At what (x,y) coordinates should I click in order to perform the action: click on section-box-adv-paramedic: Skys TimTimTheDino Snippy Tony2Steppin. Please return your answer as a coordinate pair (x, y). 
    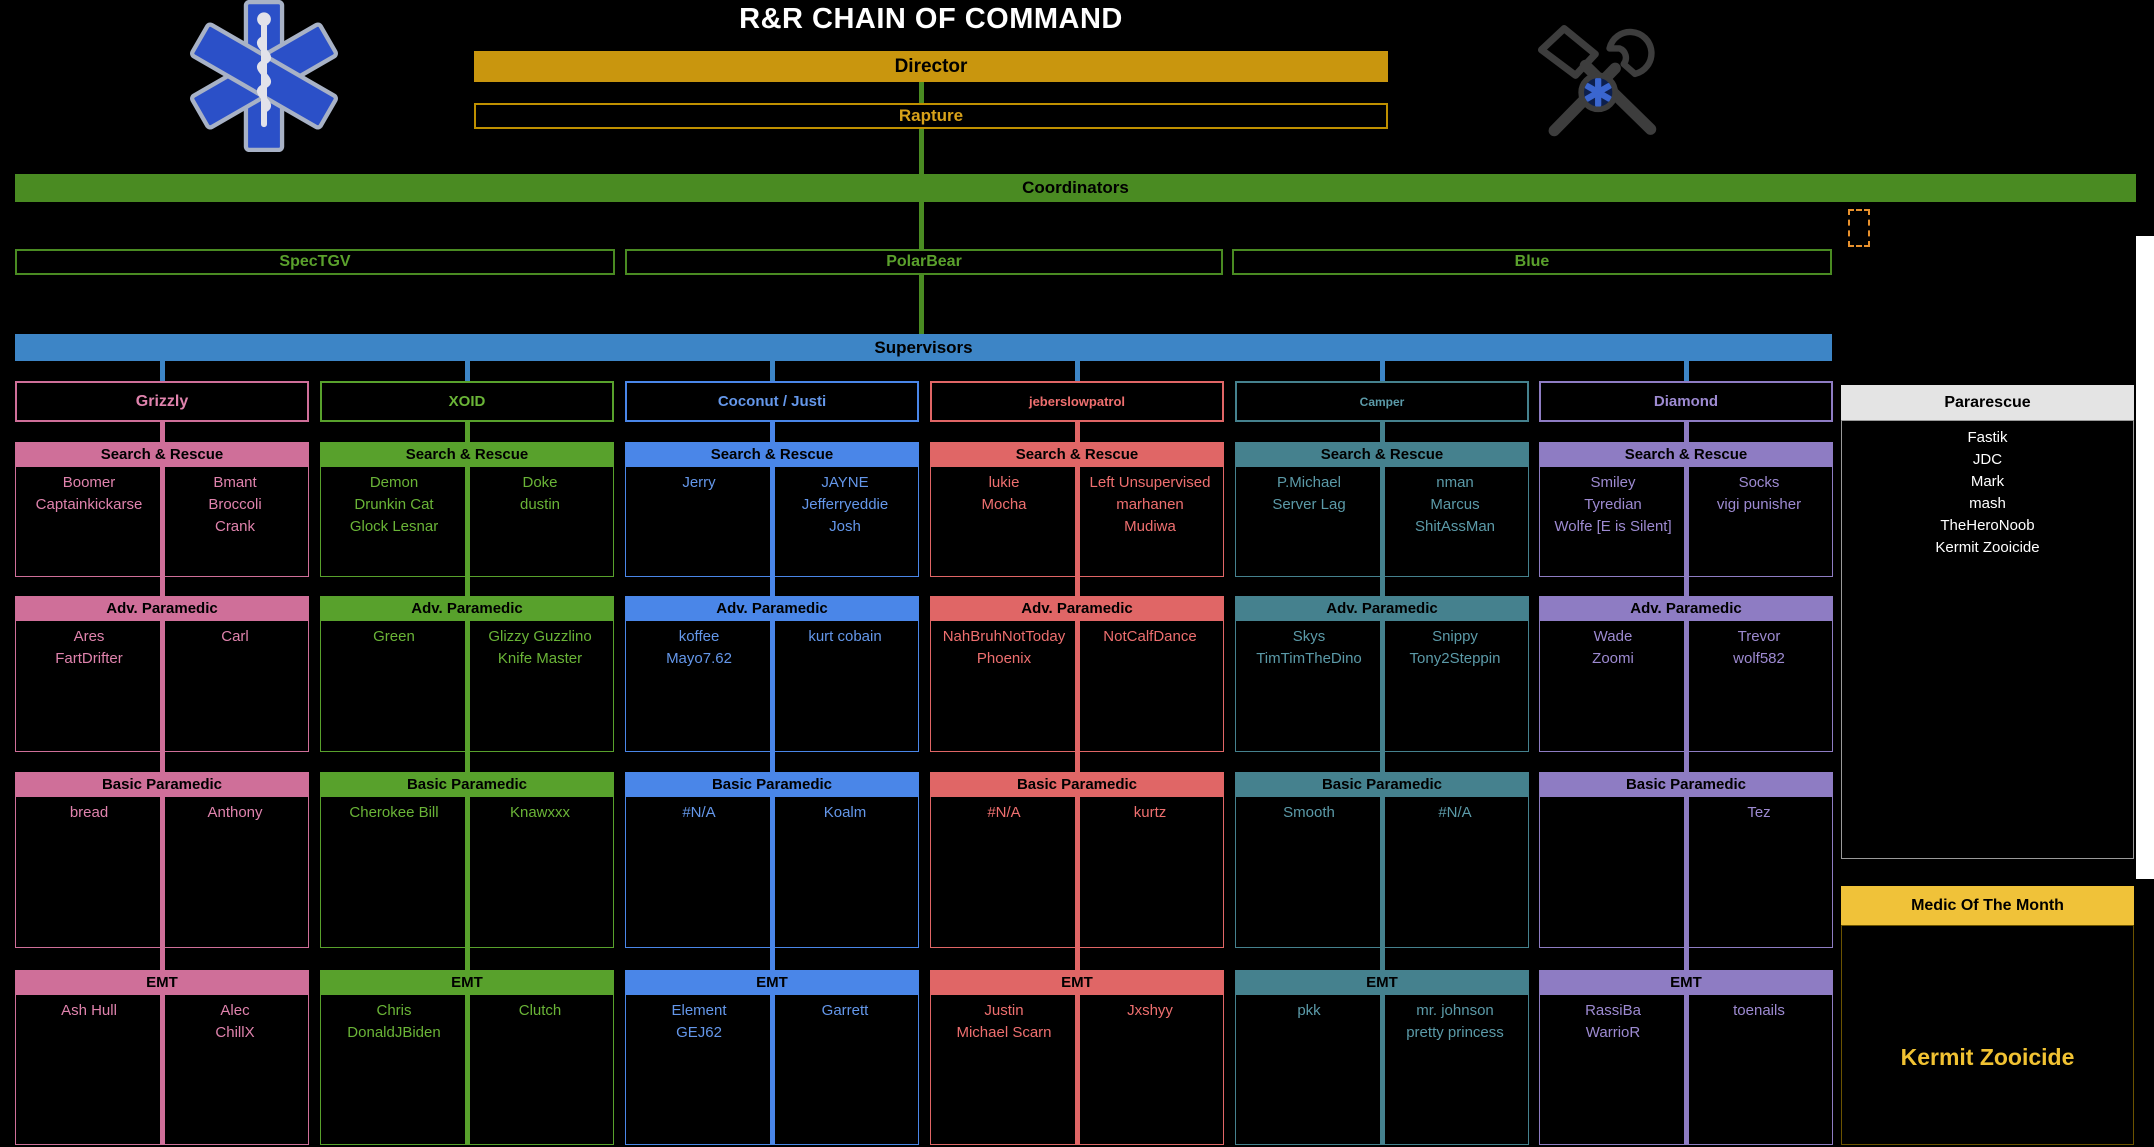
    Looking at the image, I should click on (1382, 686).